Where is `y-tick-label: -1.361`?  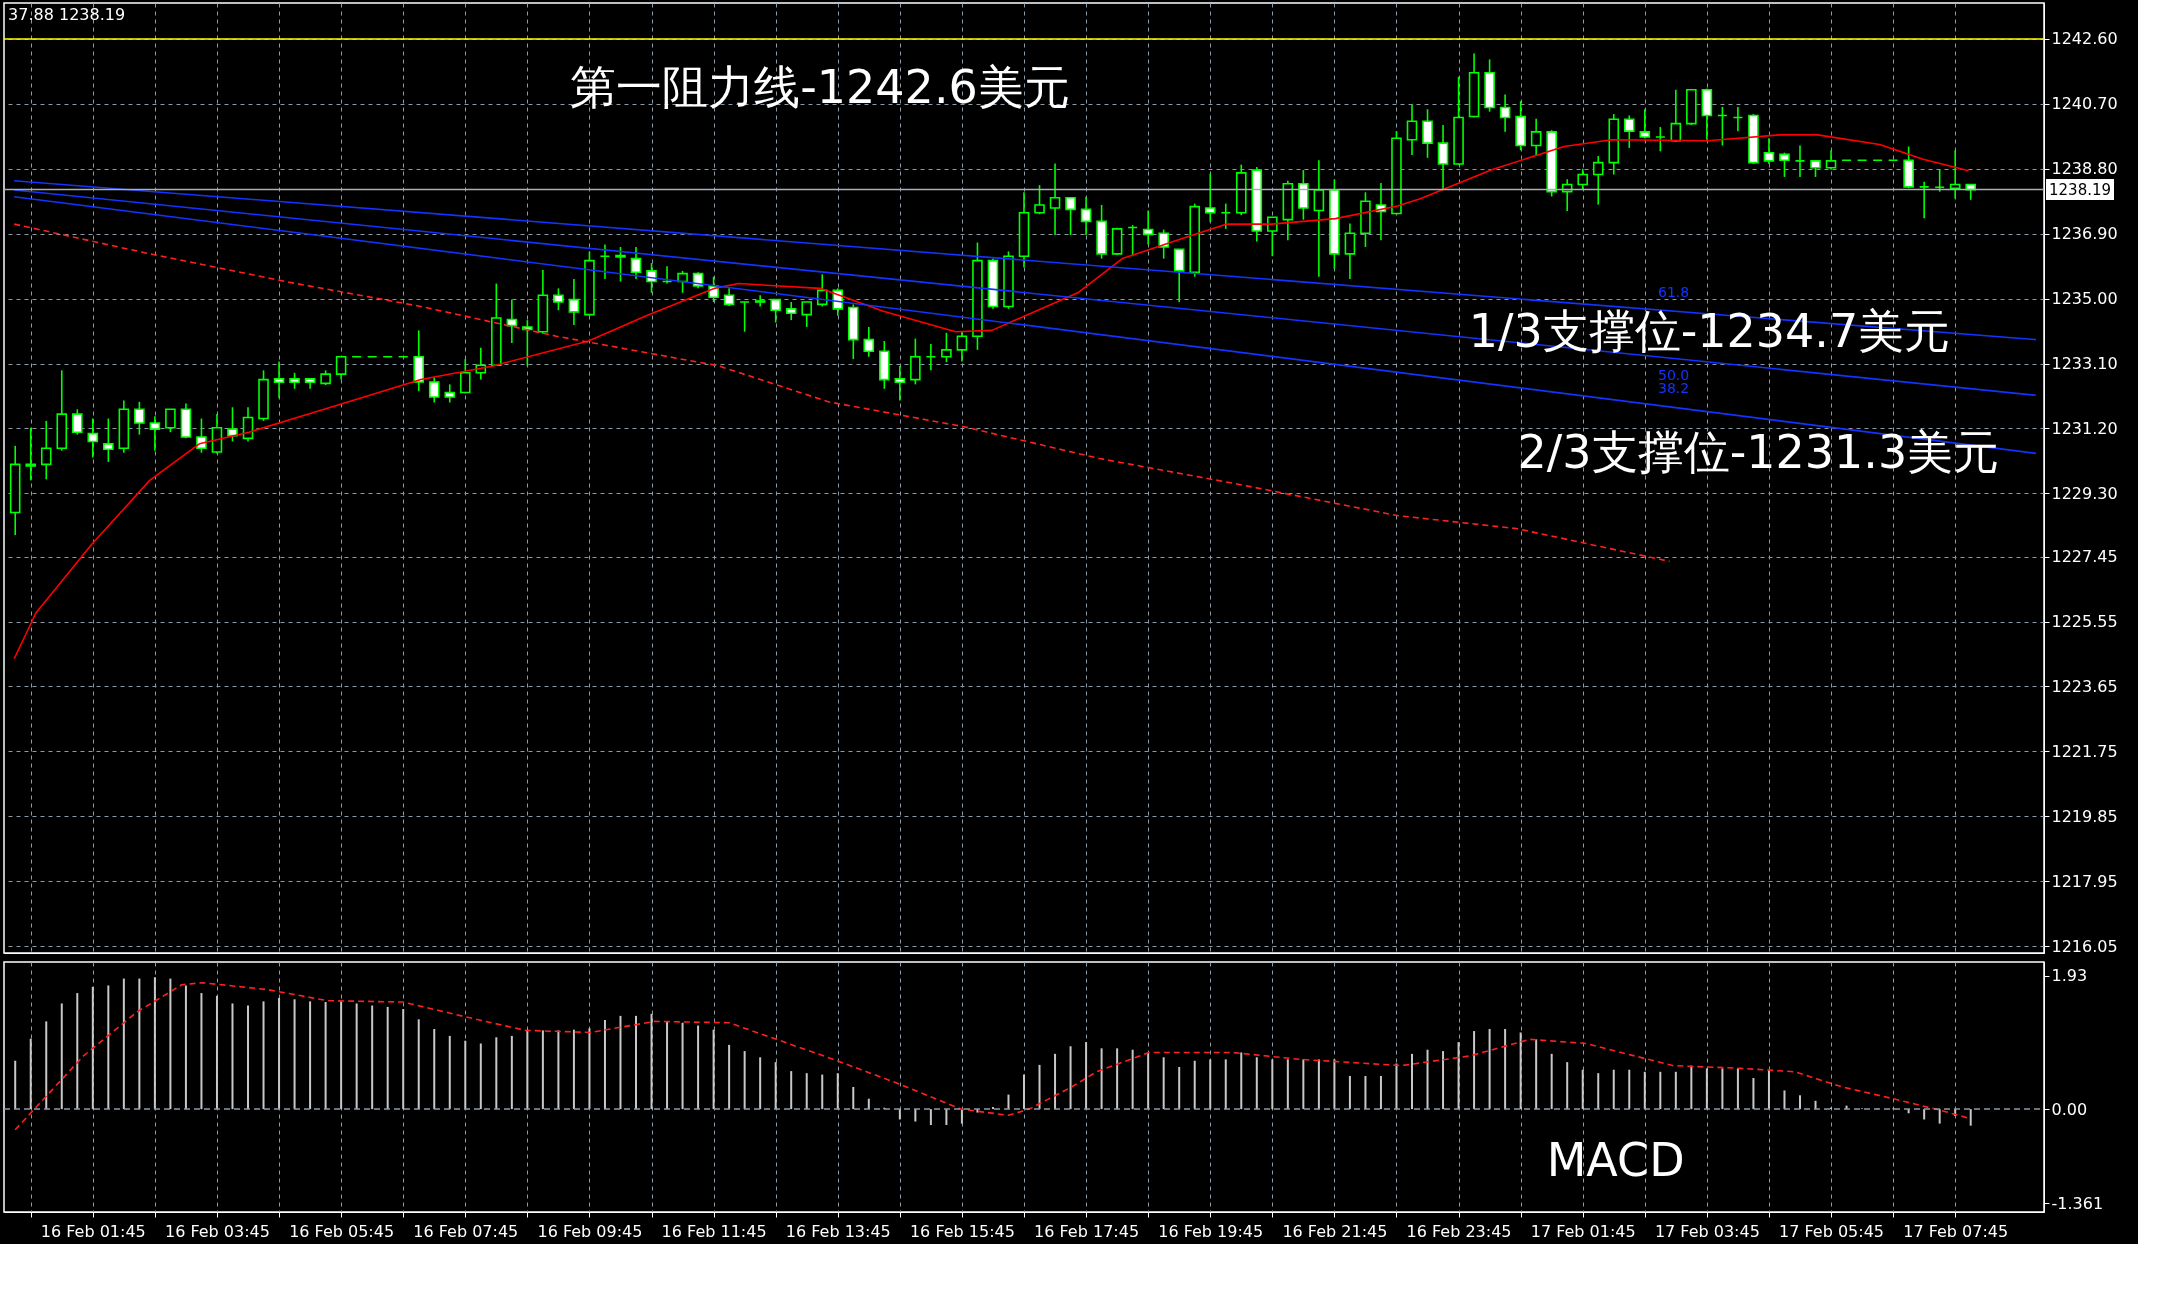 y-tick-label: -1.361 is located at coordinates (2077, 1203).